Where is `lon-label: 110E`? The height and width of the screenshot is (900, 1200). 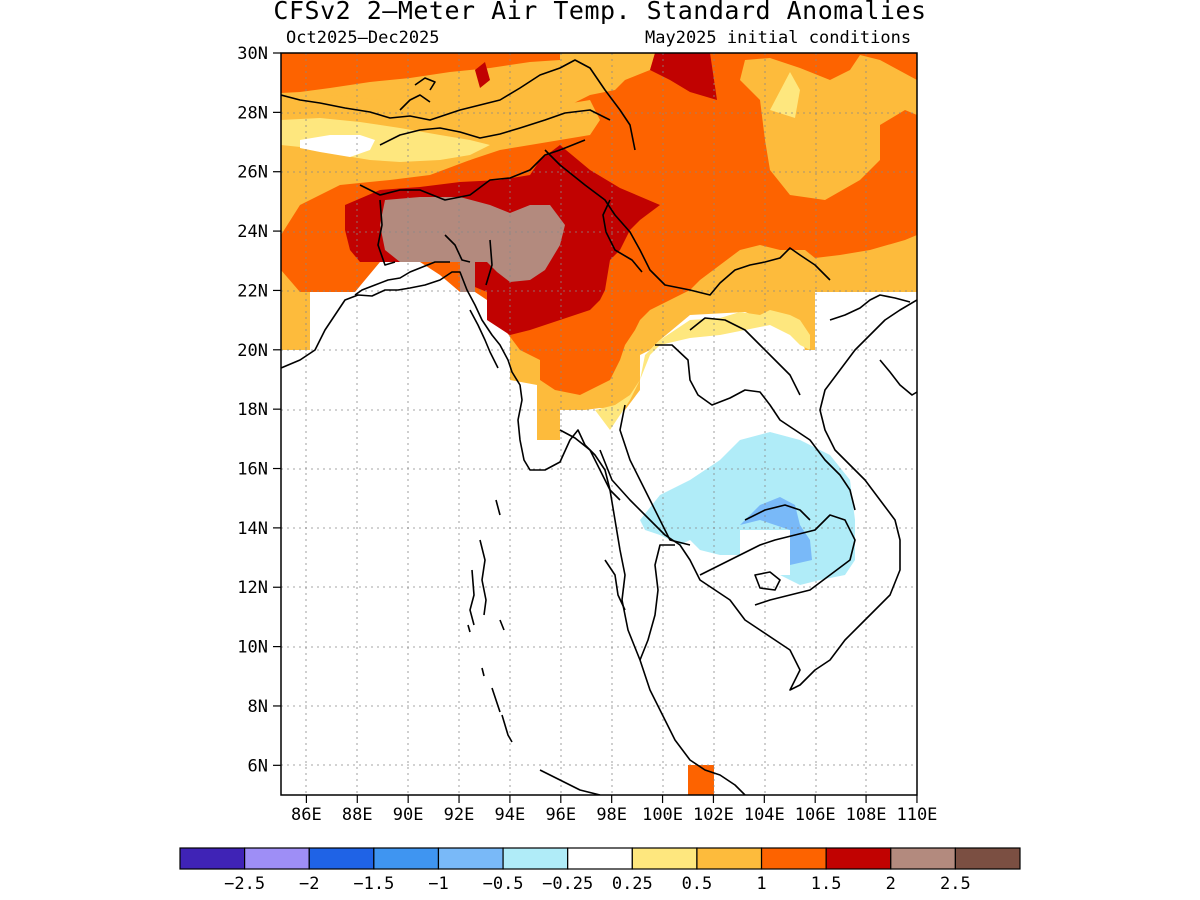
lon-label: 110E is located at coordinates (916, 815).